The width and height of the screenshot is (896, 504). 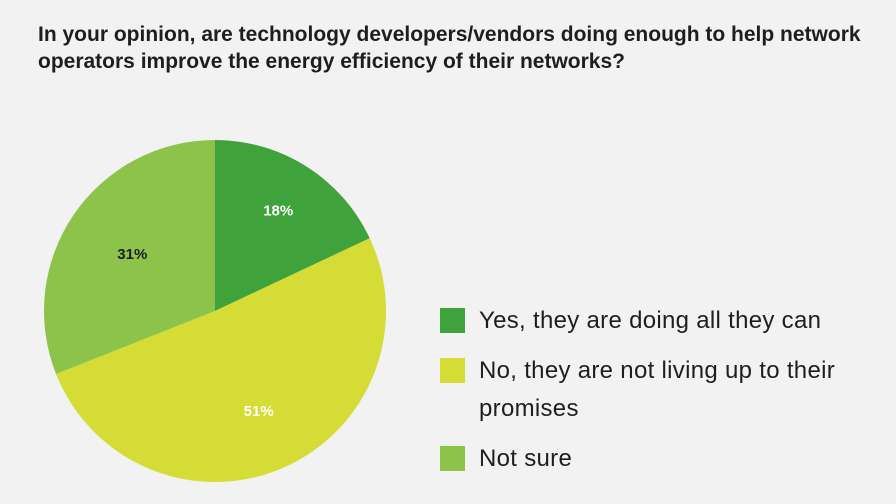 I want to click on legend-swatch-yes, so click(x=452, y=320).